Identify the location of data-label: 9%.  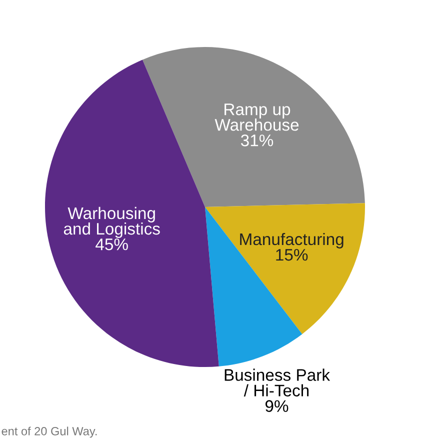
(276, 406).